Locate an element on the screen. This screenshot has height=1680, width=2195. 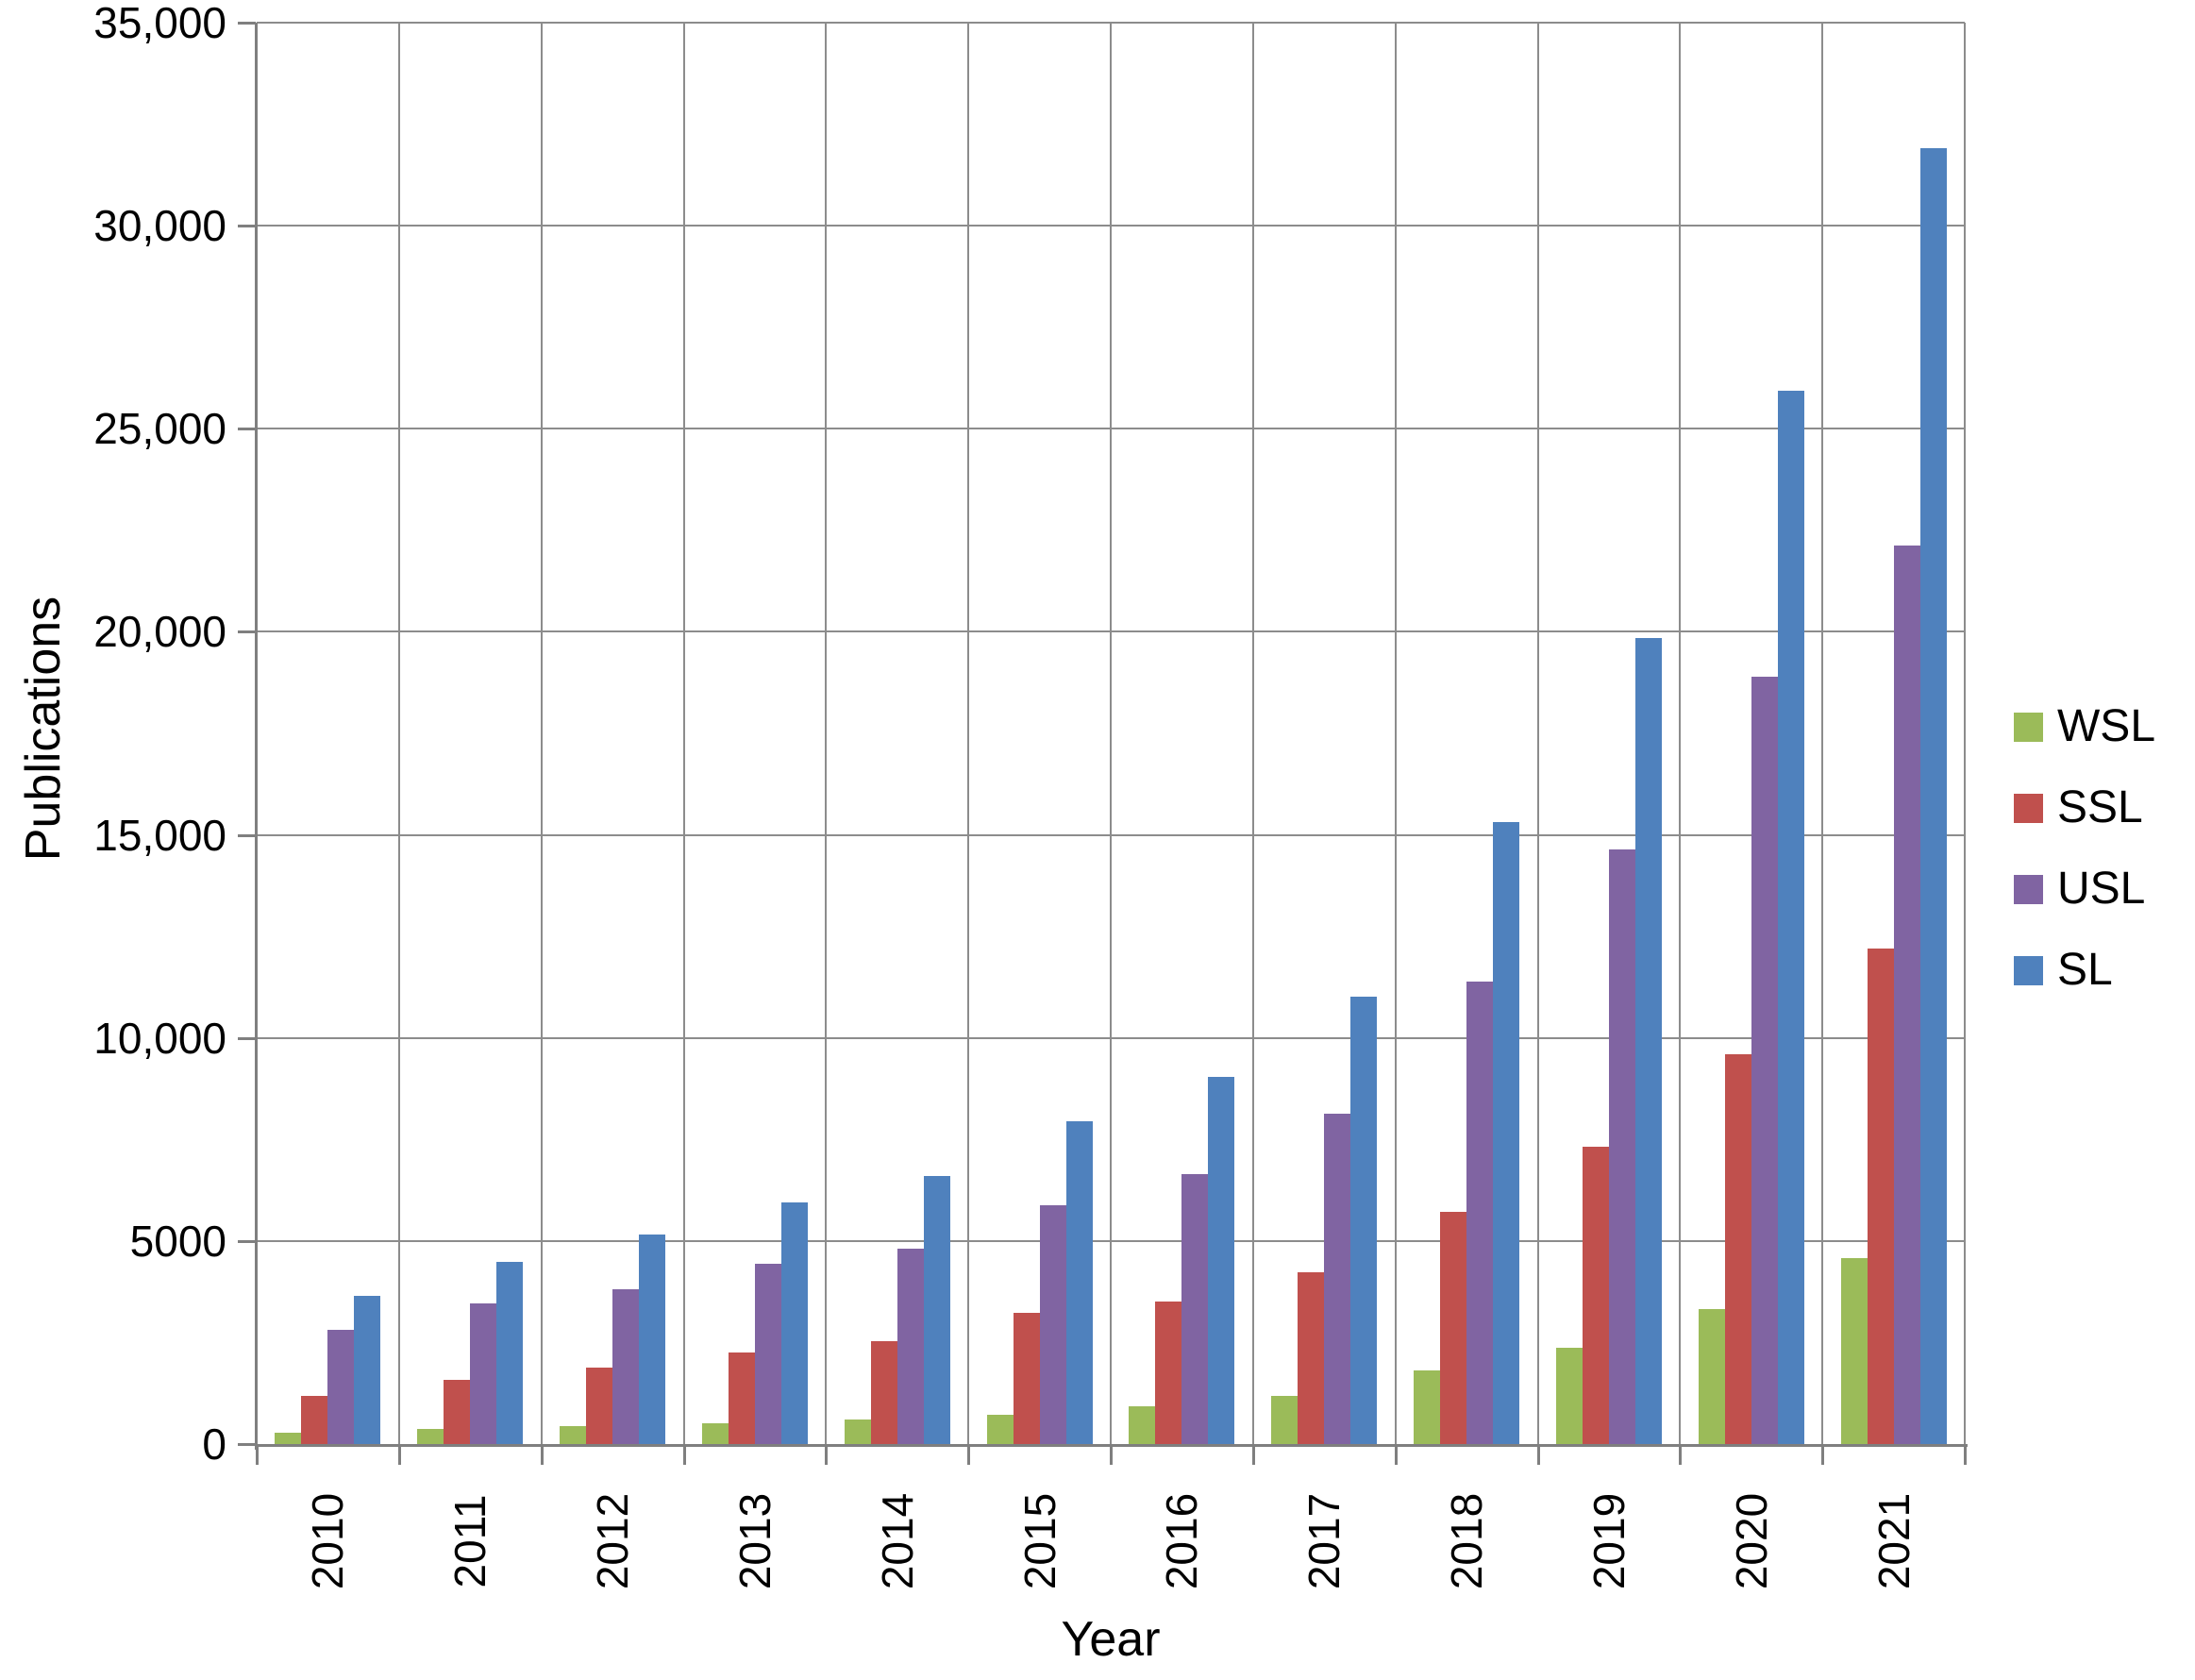
bar-SSL-2011 is located at coordinates (457, 1412).